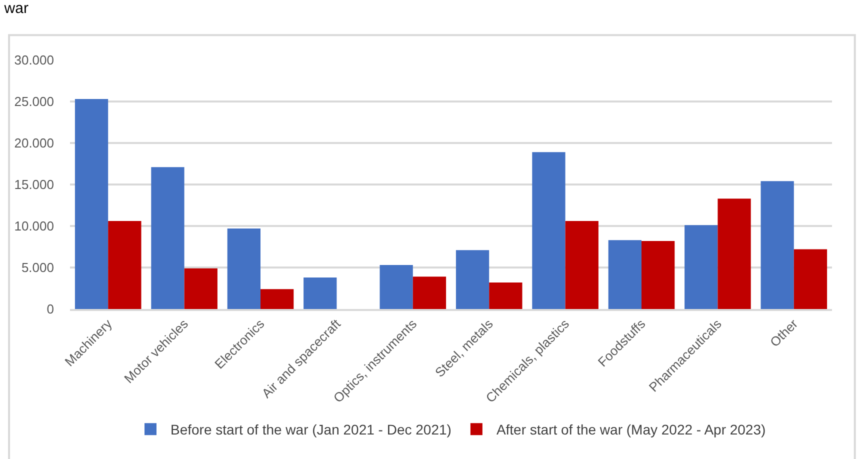 This screenshot has height=459, width=862. I want to click on chart-title: war, so click(15, 8).